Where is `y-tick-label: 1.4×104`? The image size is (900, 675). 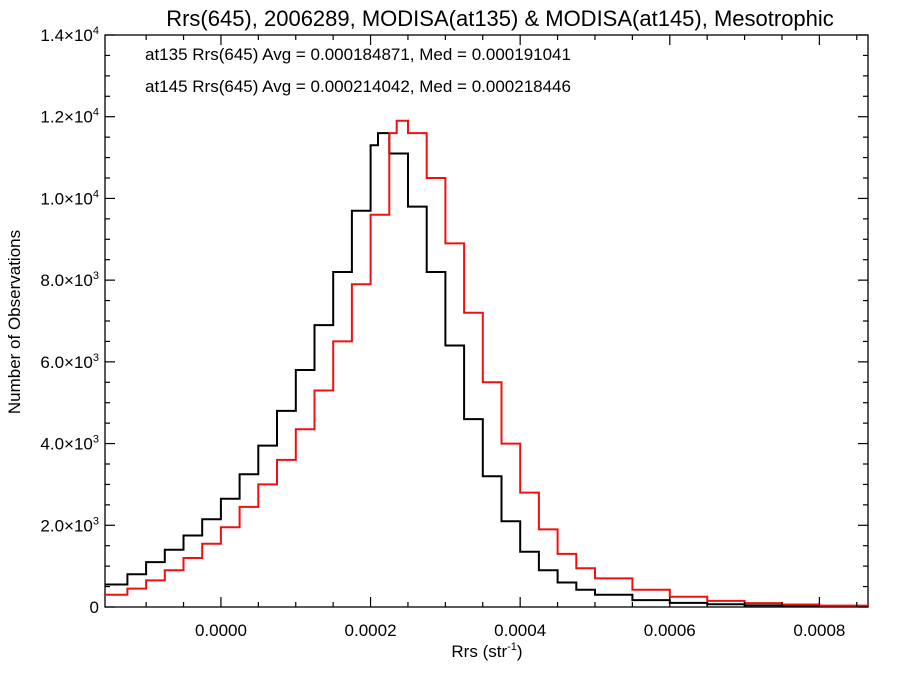
y-tick-label: 1.4×104 is located at coordinates (69, 35).